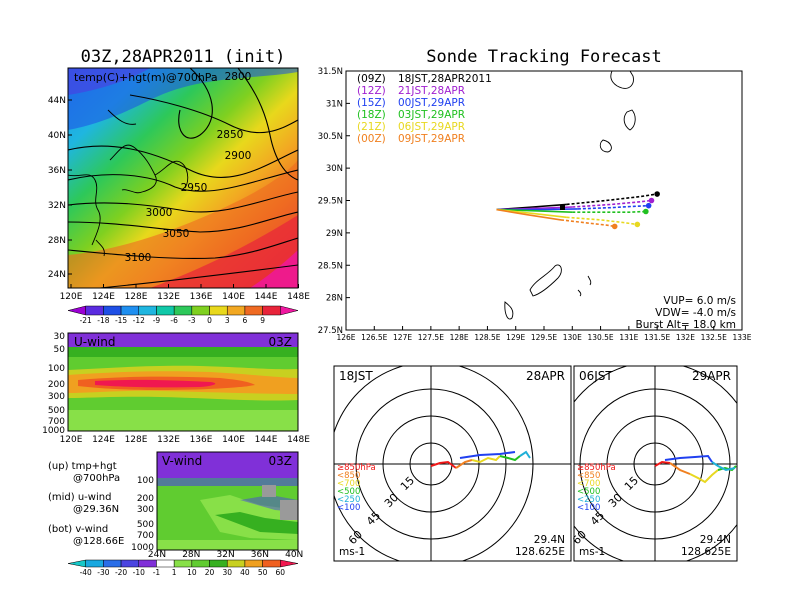 The width and height of the screenshot is (792, 612). Describe the element at coordinates (281, 342) in the screenshot. I see `u-wind-time: 03Z` at that location.